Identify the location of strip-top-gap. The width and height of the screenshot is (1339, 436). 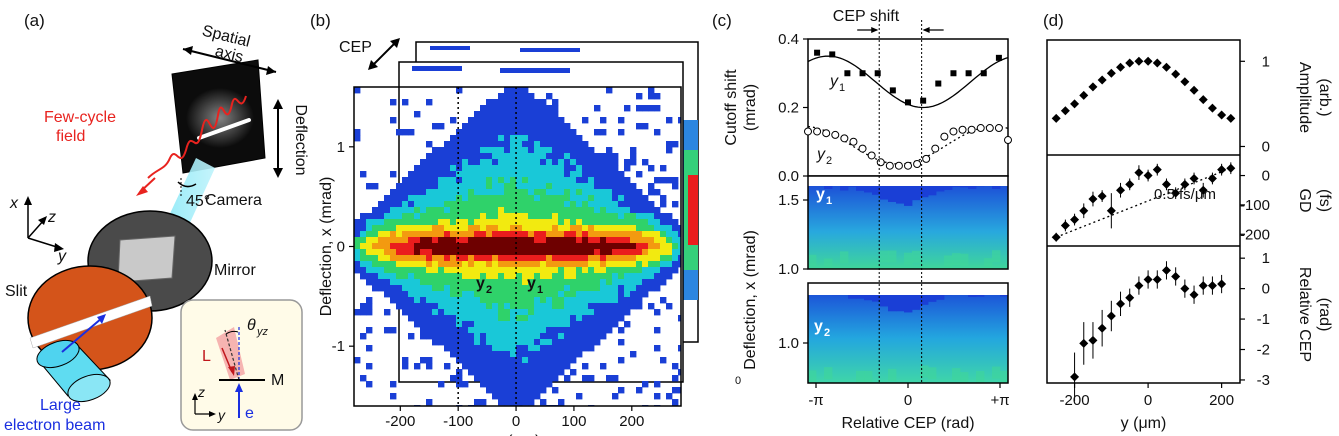
(908, 181).